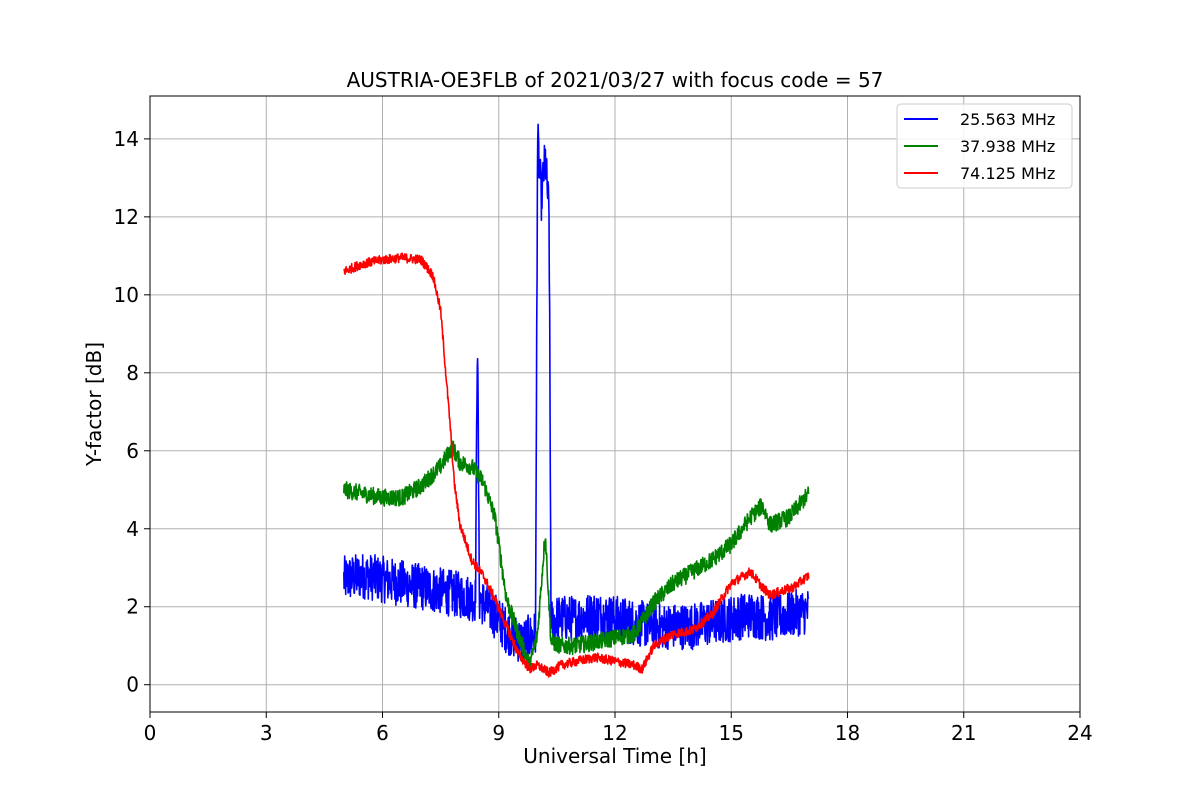 The height and width of the screenshot is (800, 1200). I want to click on y-tick-label: 14, so click(126, 139).